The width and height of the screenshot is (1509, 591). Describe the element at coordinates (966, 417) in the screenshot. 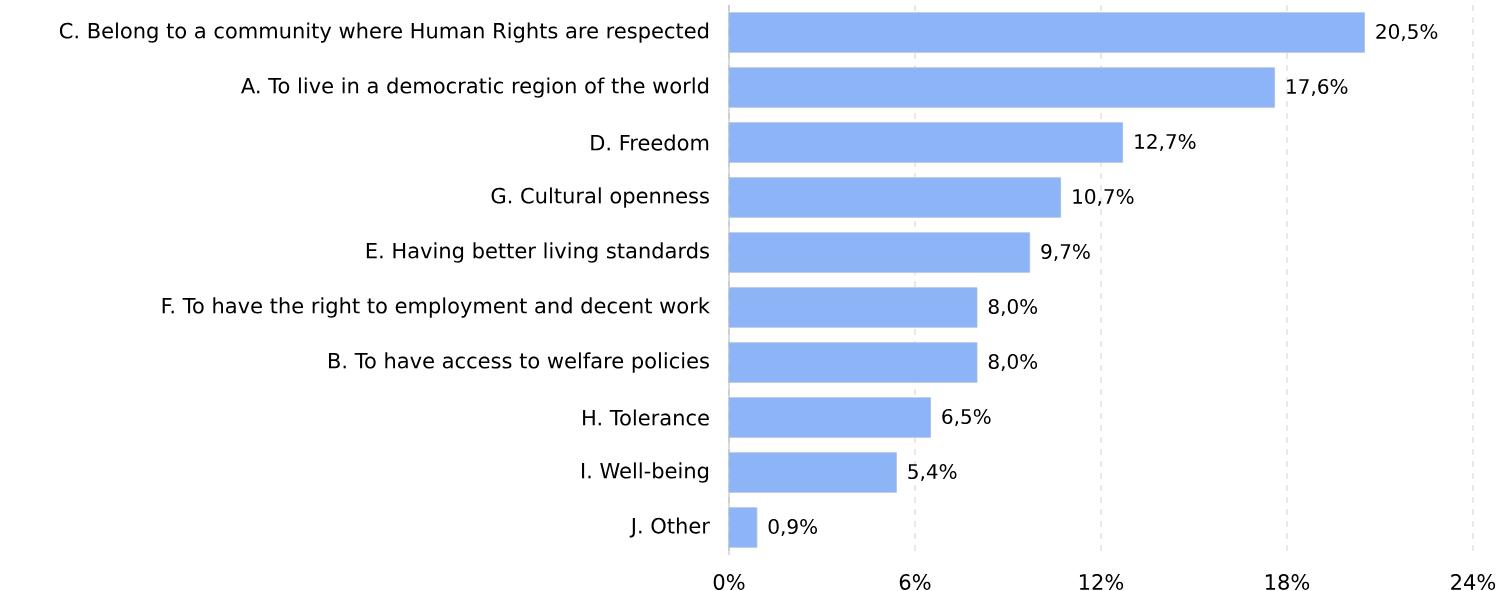

I see `data-label: 6,5%` at that location.